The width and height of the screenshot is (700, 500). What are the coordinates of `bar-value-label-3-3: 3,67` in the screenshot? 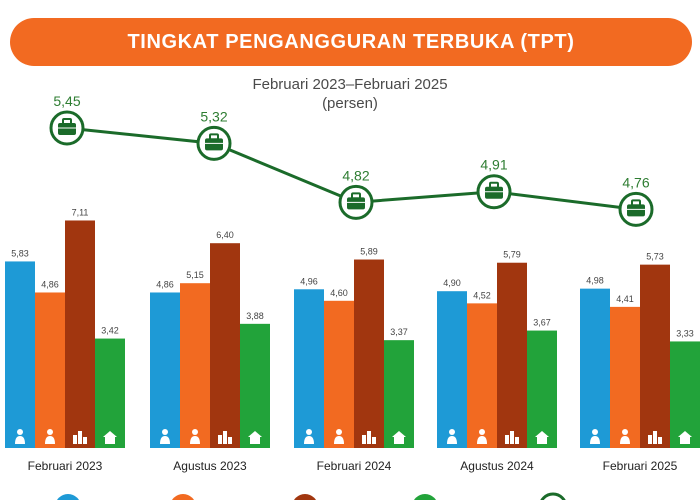 It's located at (542, 323).